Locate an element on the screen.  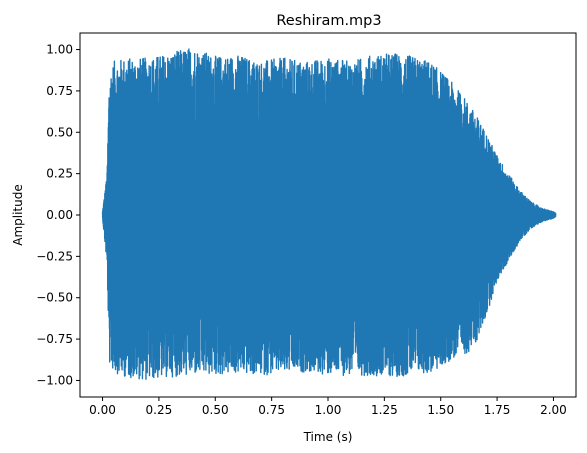
x-tick-label: 0.75 is located at coordinates (271, 410).